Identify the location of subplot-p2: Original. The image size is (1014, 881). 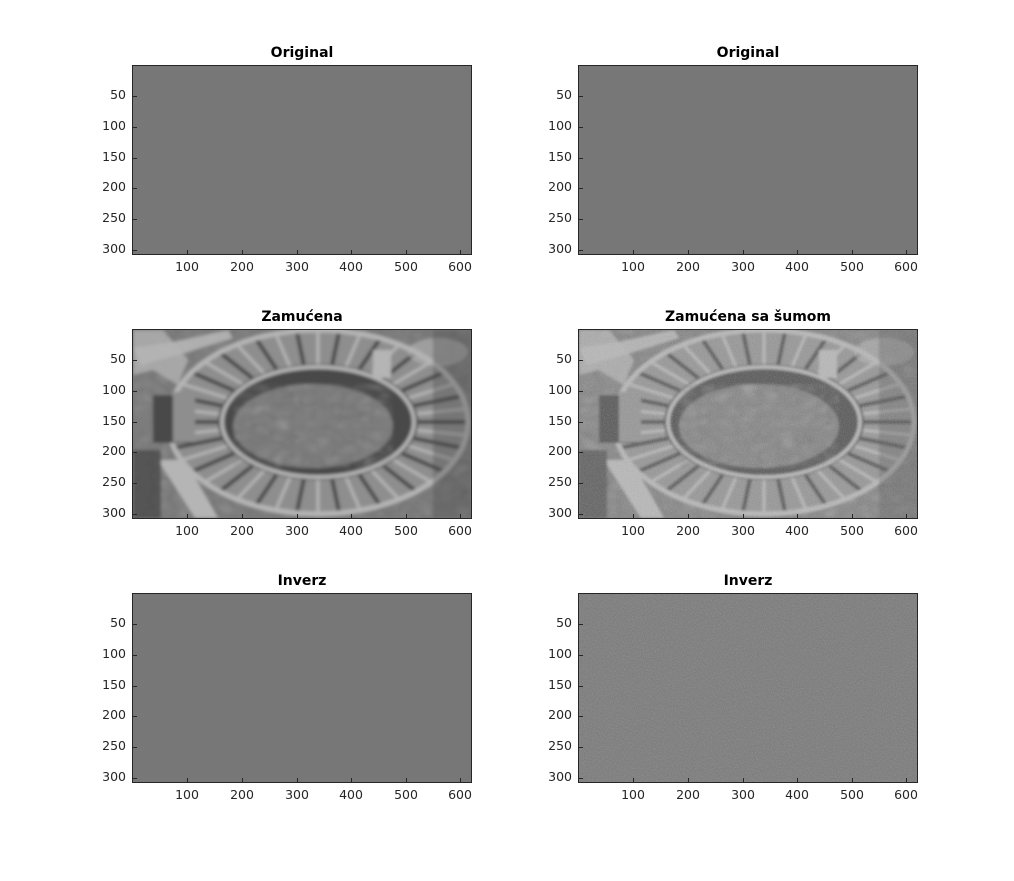
(733, 164).